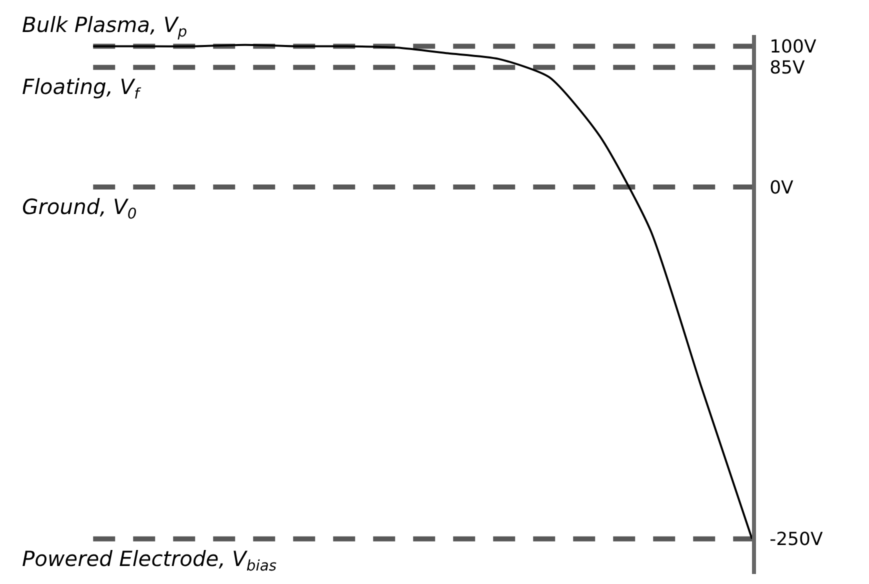 This screenshot has height=584, width=869. I want to click on ref-line-label: Floating, V$_{f}$, so click(82, 88).